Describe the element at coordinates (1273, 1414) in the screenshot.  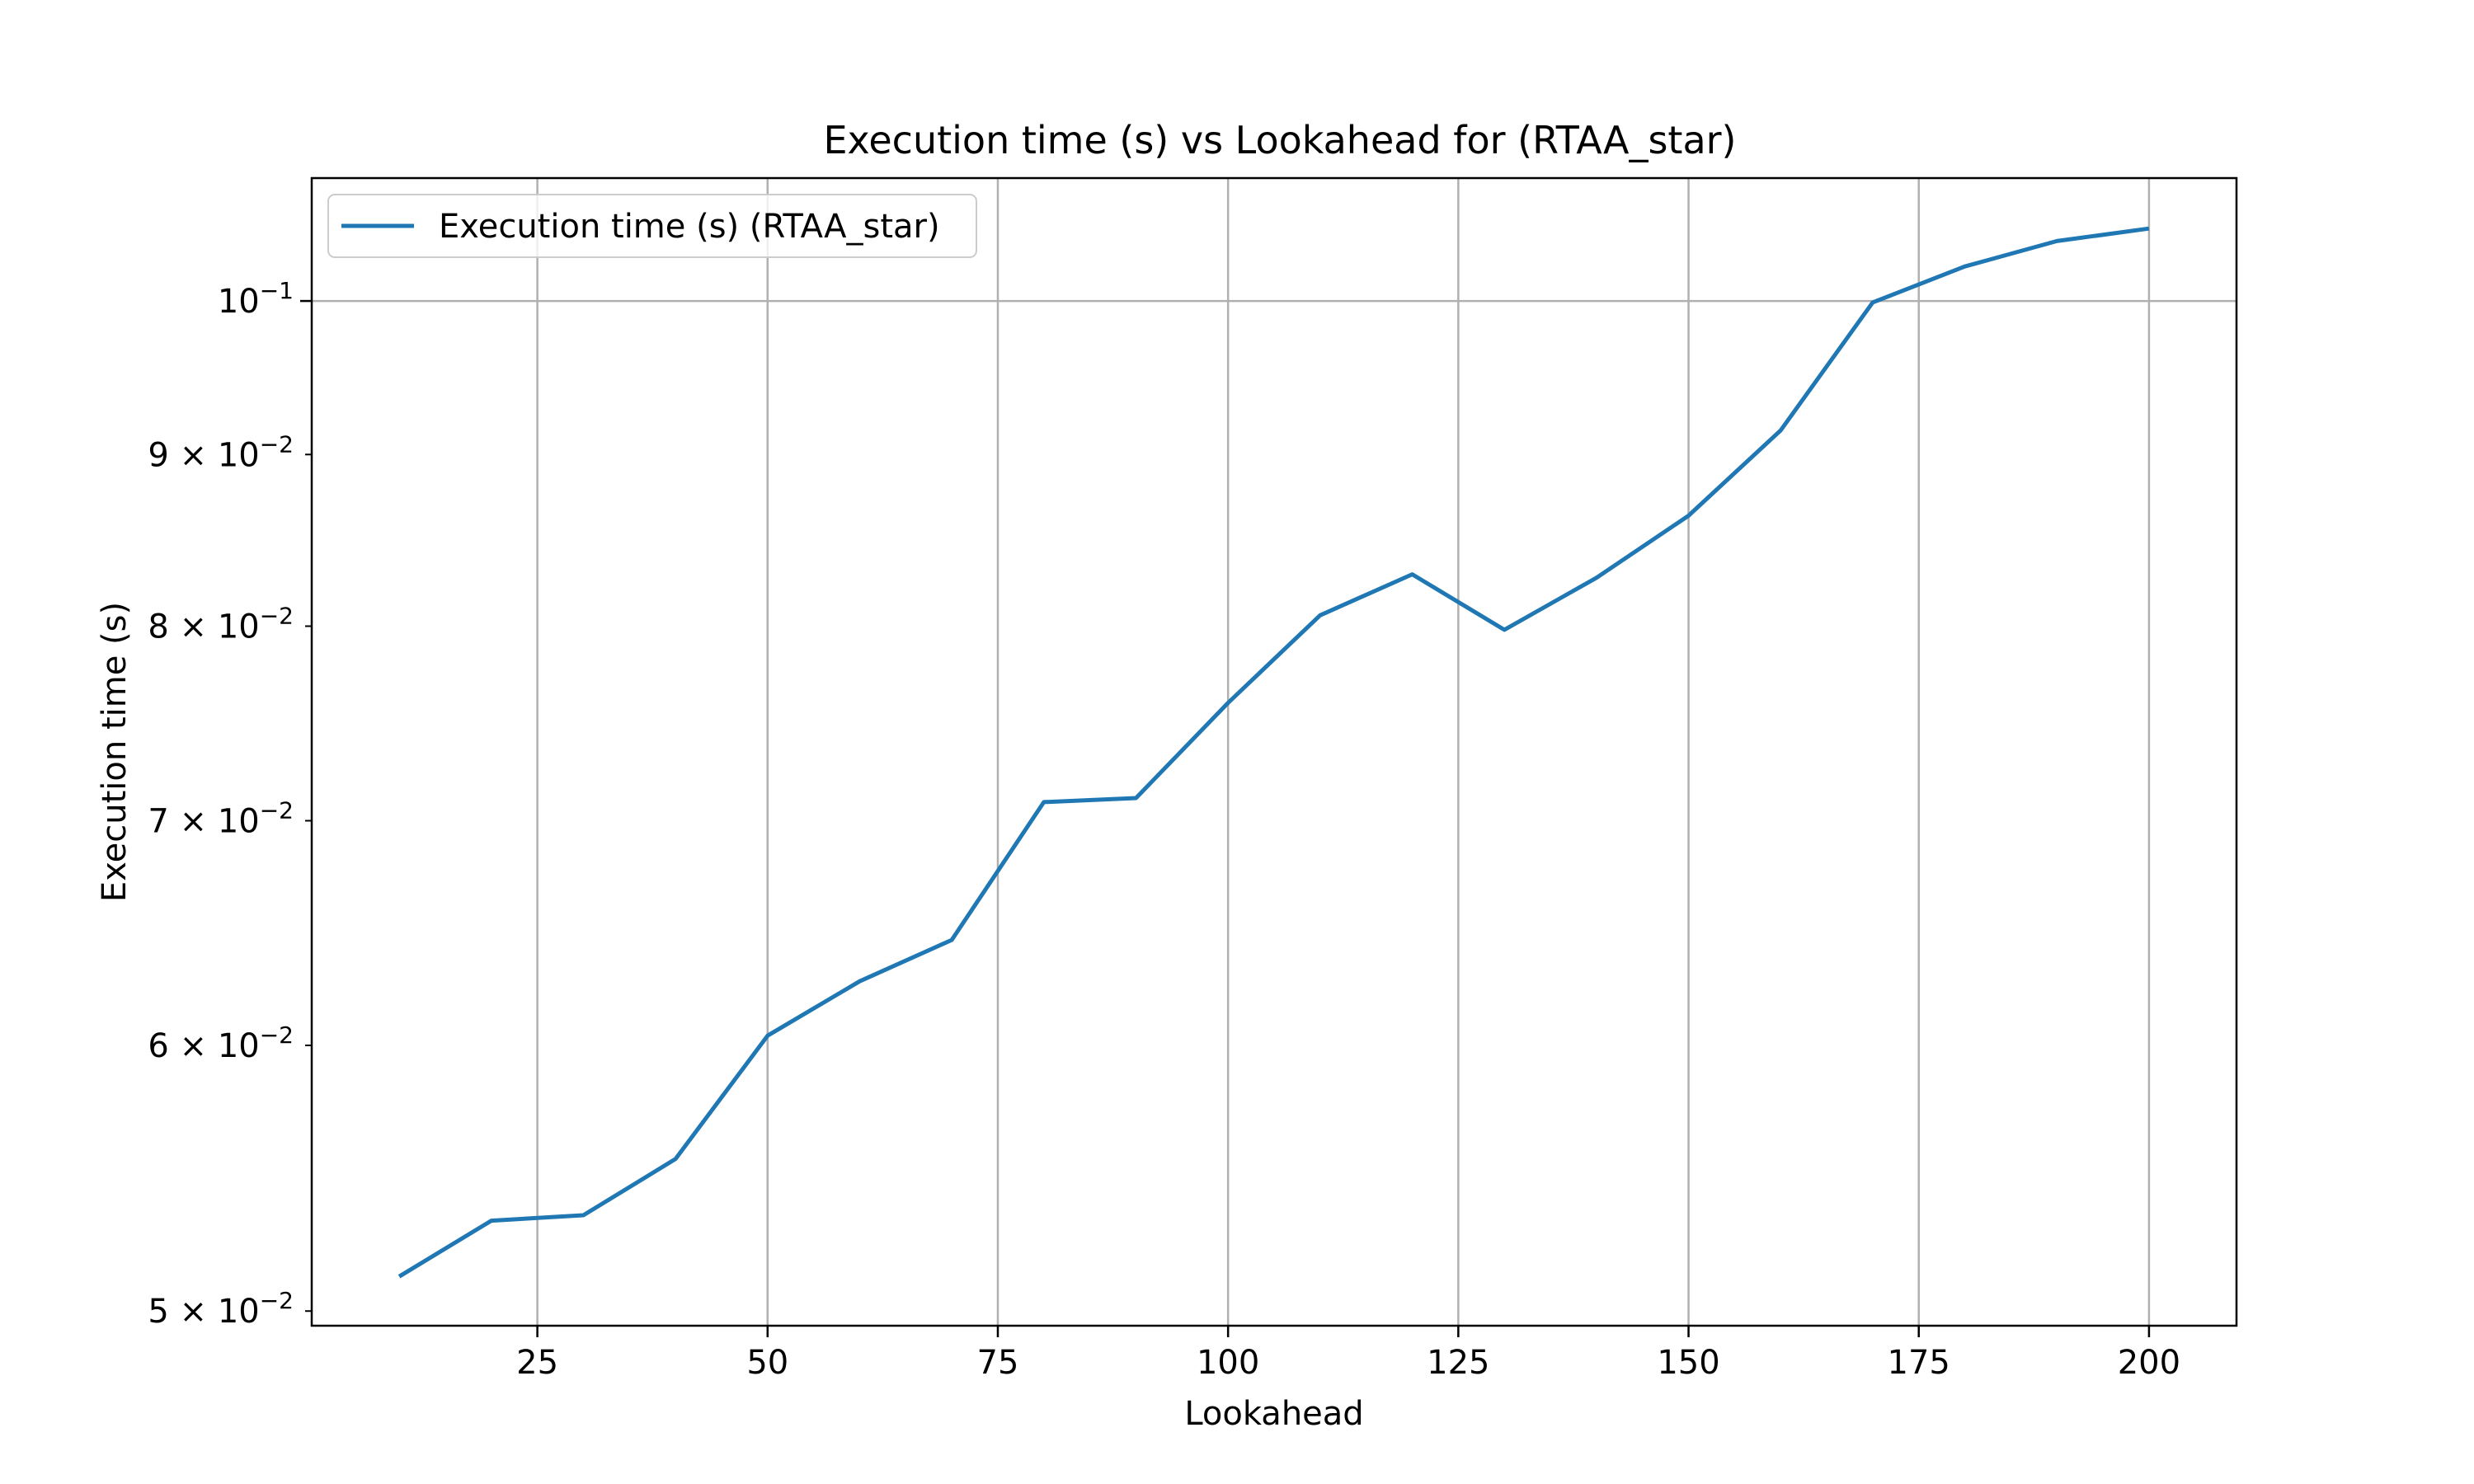
I see `x-axis-label: Lookahead` at that location.